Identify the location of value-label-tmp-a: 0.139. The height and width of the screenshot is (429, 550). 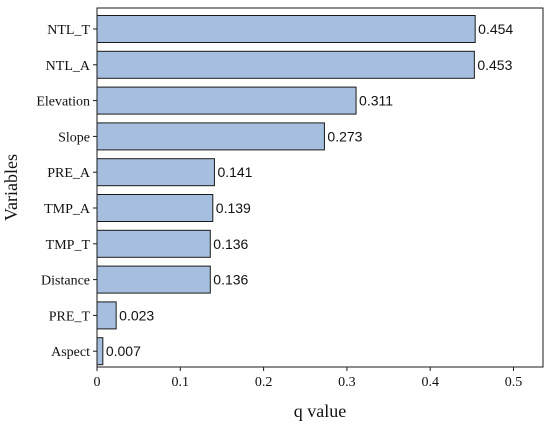
(233, 208).